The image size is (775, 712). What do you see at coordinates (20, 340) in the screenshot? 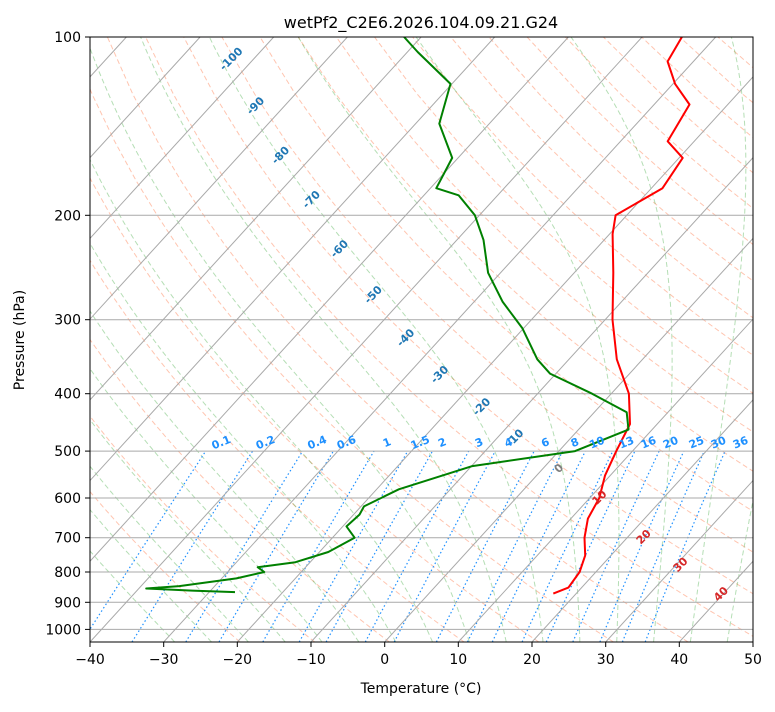
I see `y-axis-label: Pressure (hPa)` at bounding box center [20, 340].